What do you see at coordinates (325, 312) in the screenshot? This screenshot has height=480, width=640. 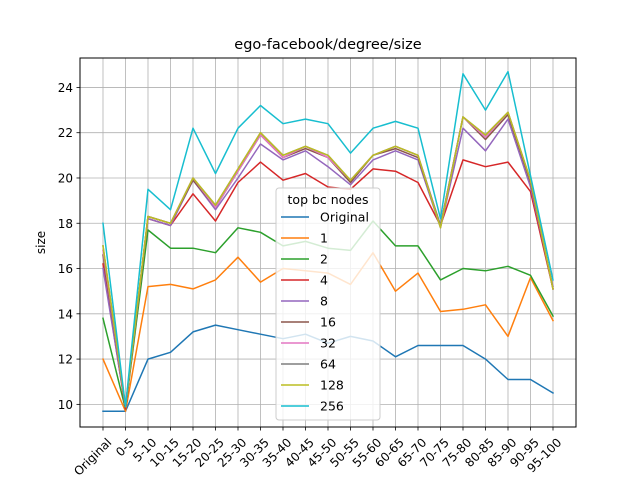 I see `legend-entries: Original 1 2 4 8 16 32 64 128 256` at bounding box center [325, 312].